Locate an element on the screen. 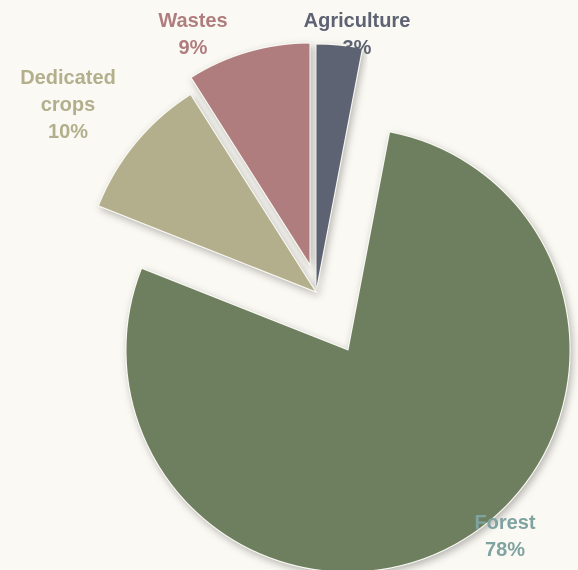 The height and width of the screenshot is (570, 578). pie-label-name: Wastes is located at coordinates (192, 21).